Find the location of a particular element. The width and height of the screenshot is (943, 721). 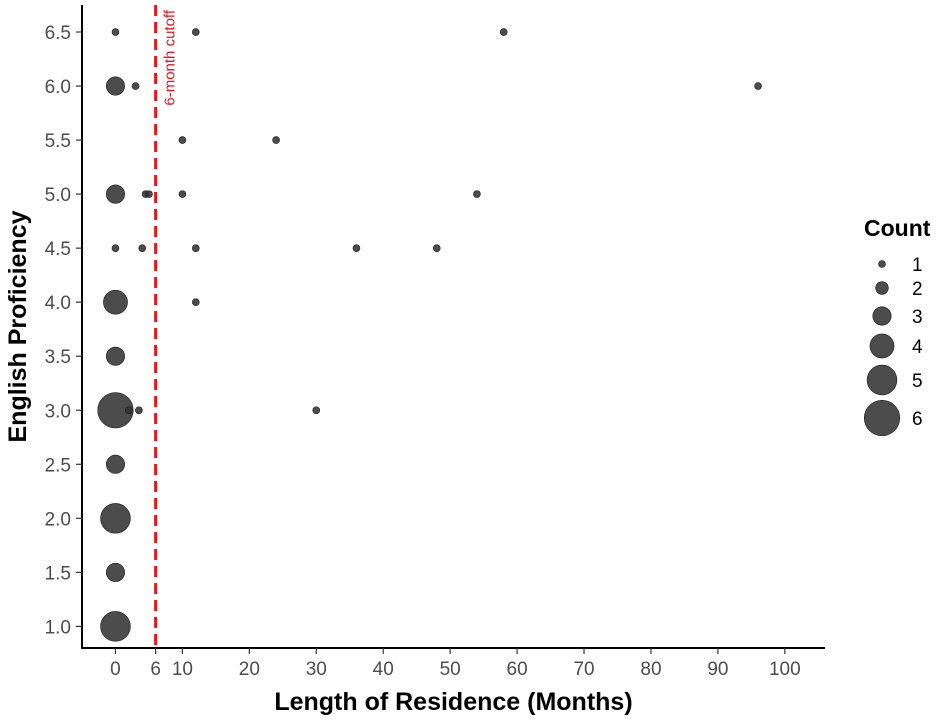

legend-label: 3 is located at coordinates (917, 317).